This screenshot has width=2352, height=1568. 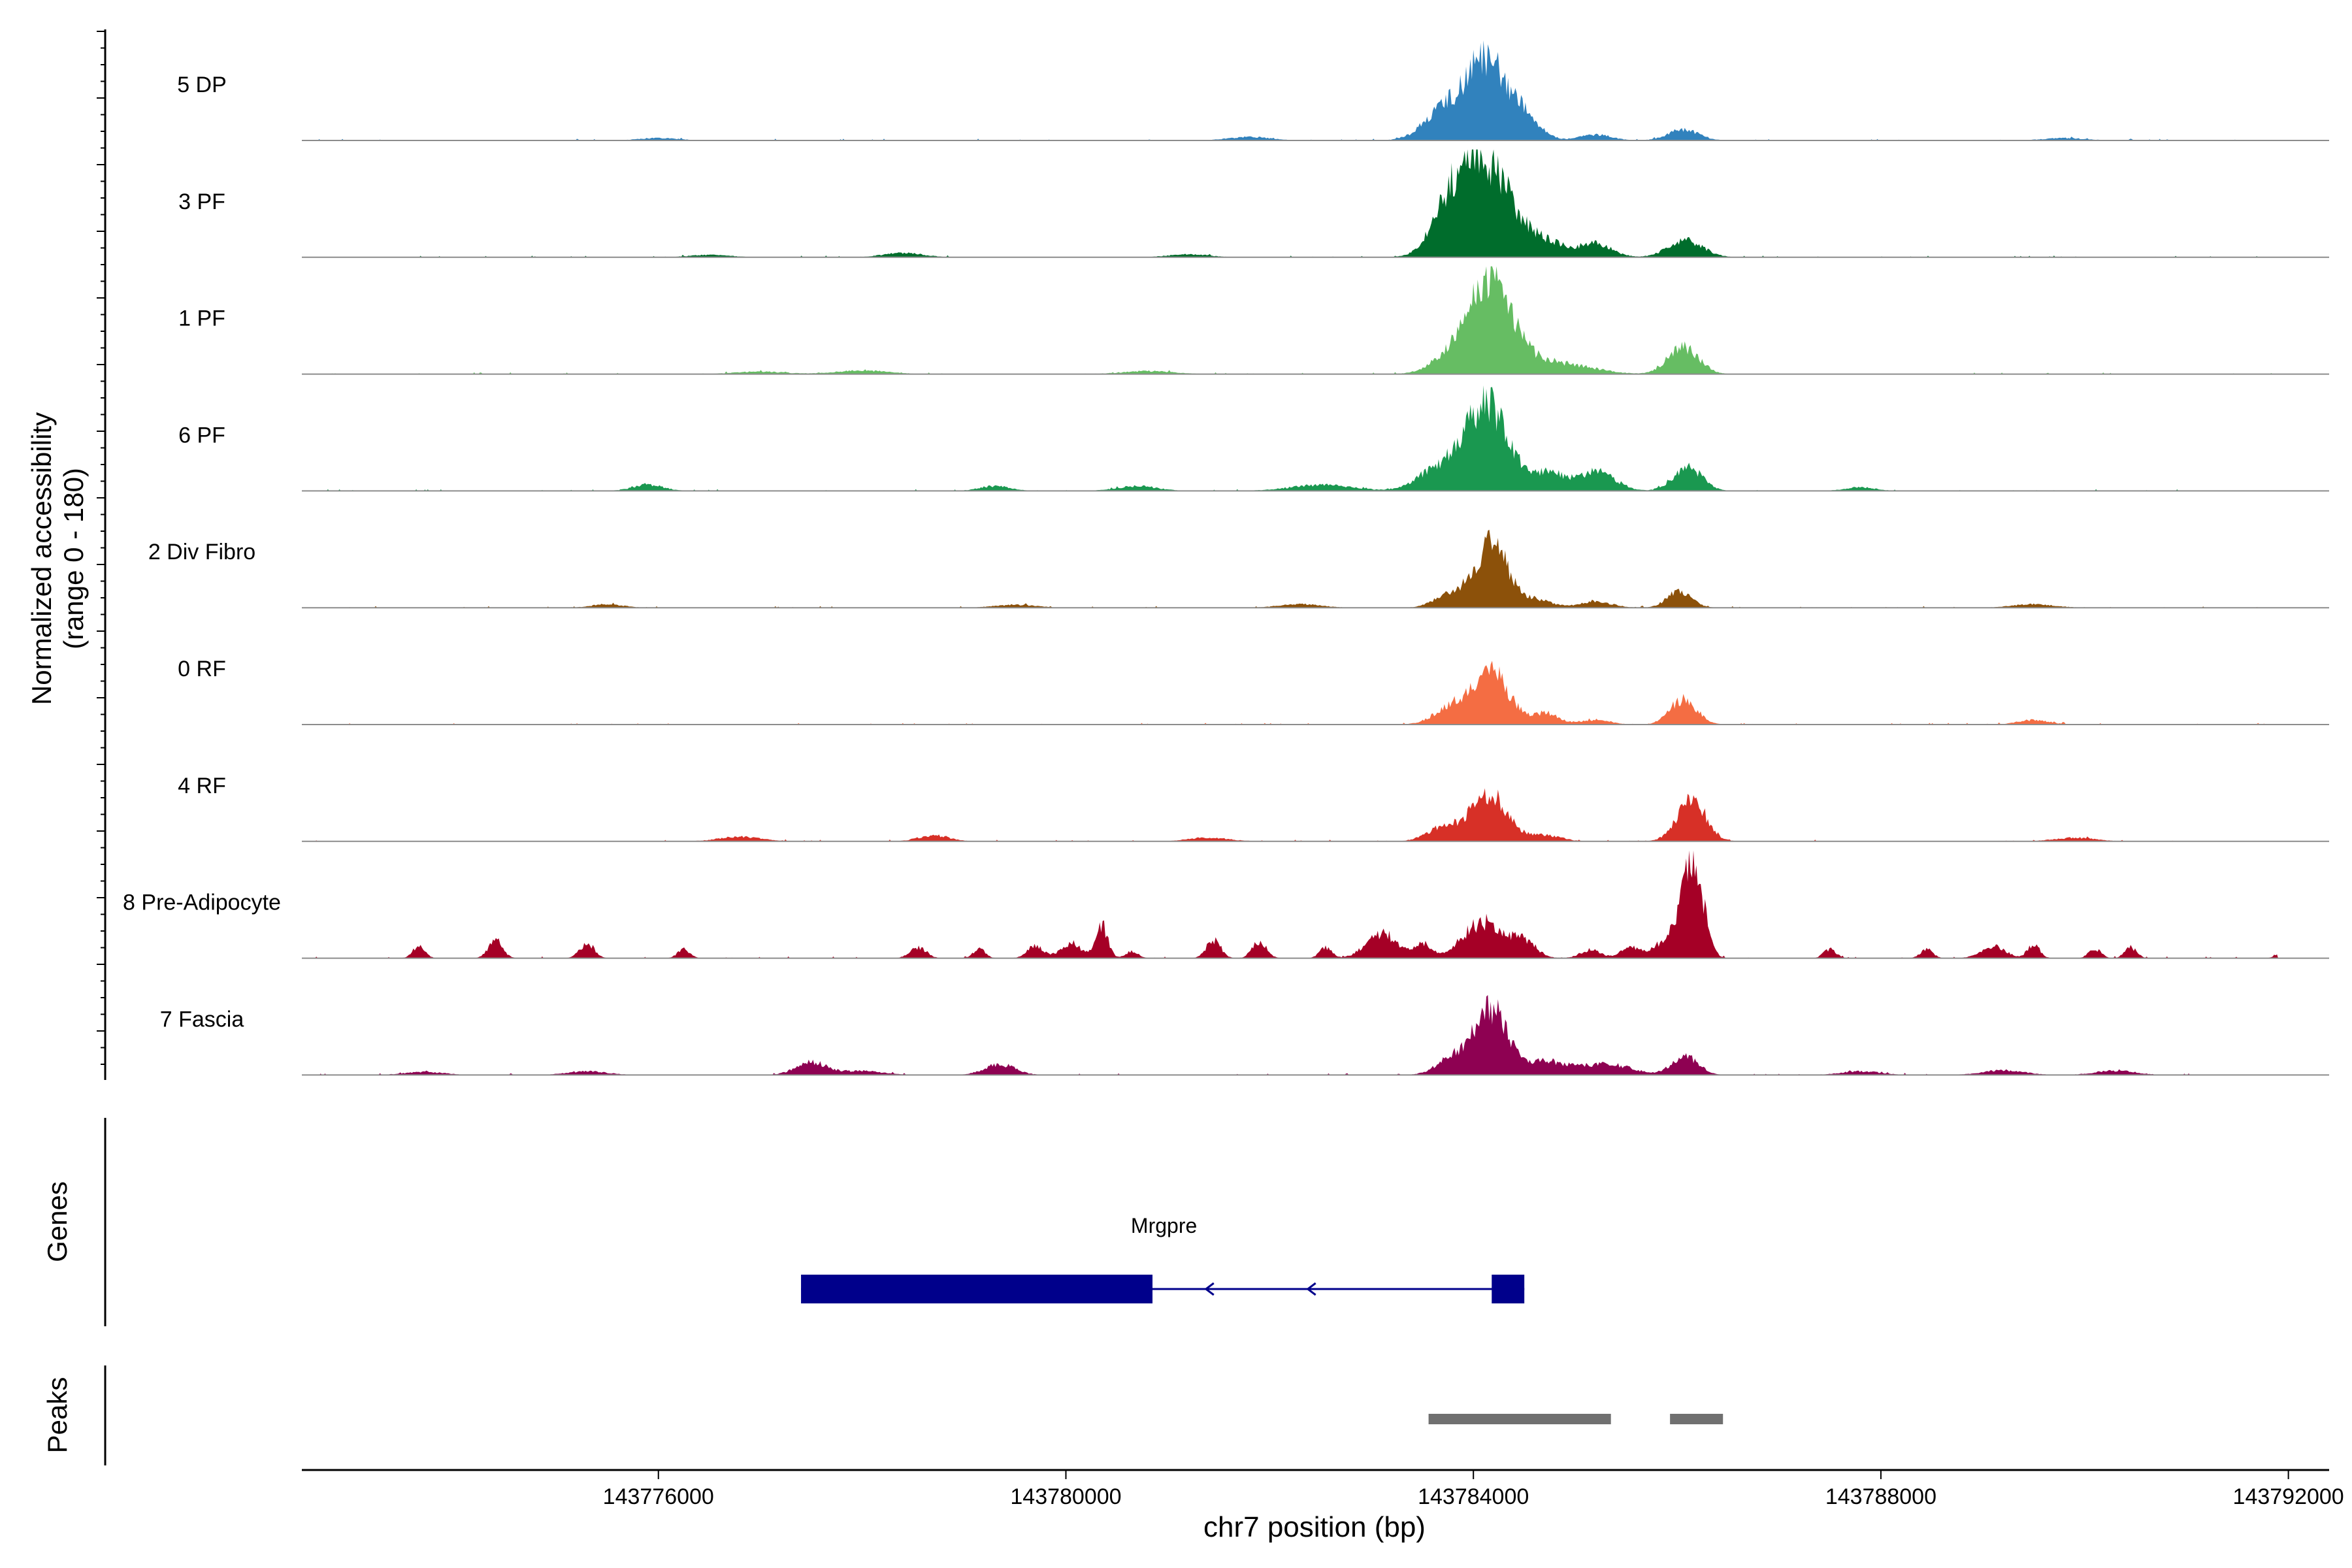 I want to click on track-label: 7 Fascia, so click(x=202, y=1019).